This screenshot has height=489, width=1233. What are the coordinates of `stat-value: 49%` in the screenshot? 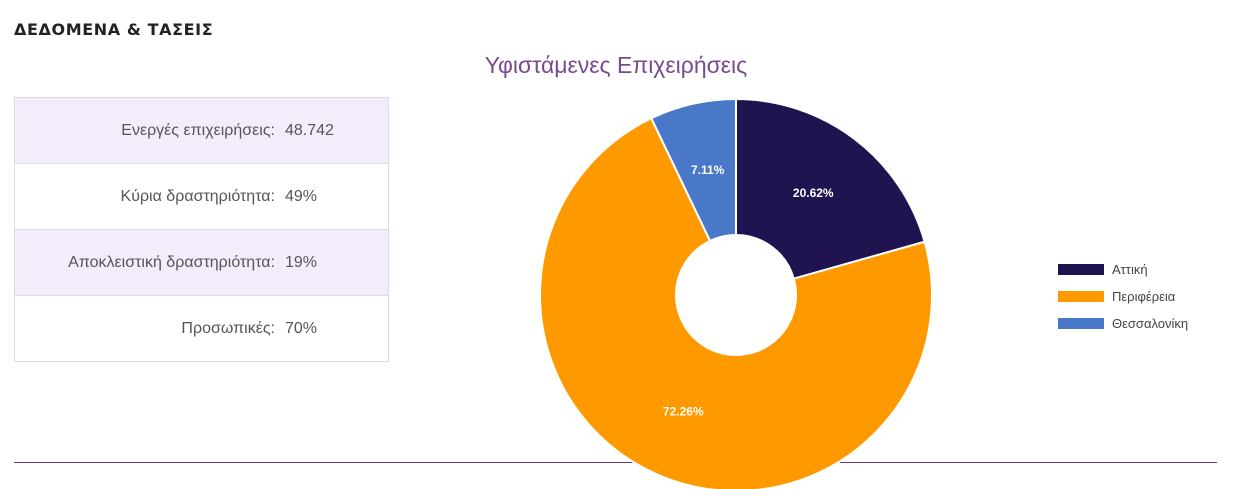 It's located at (301, 196).